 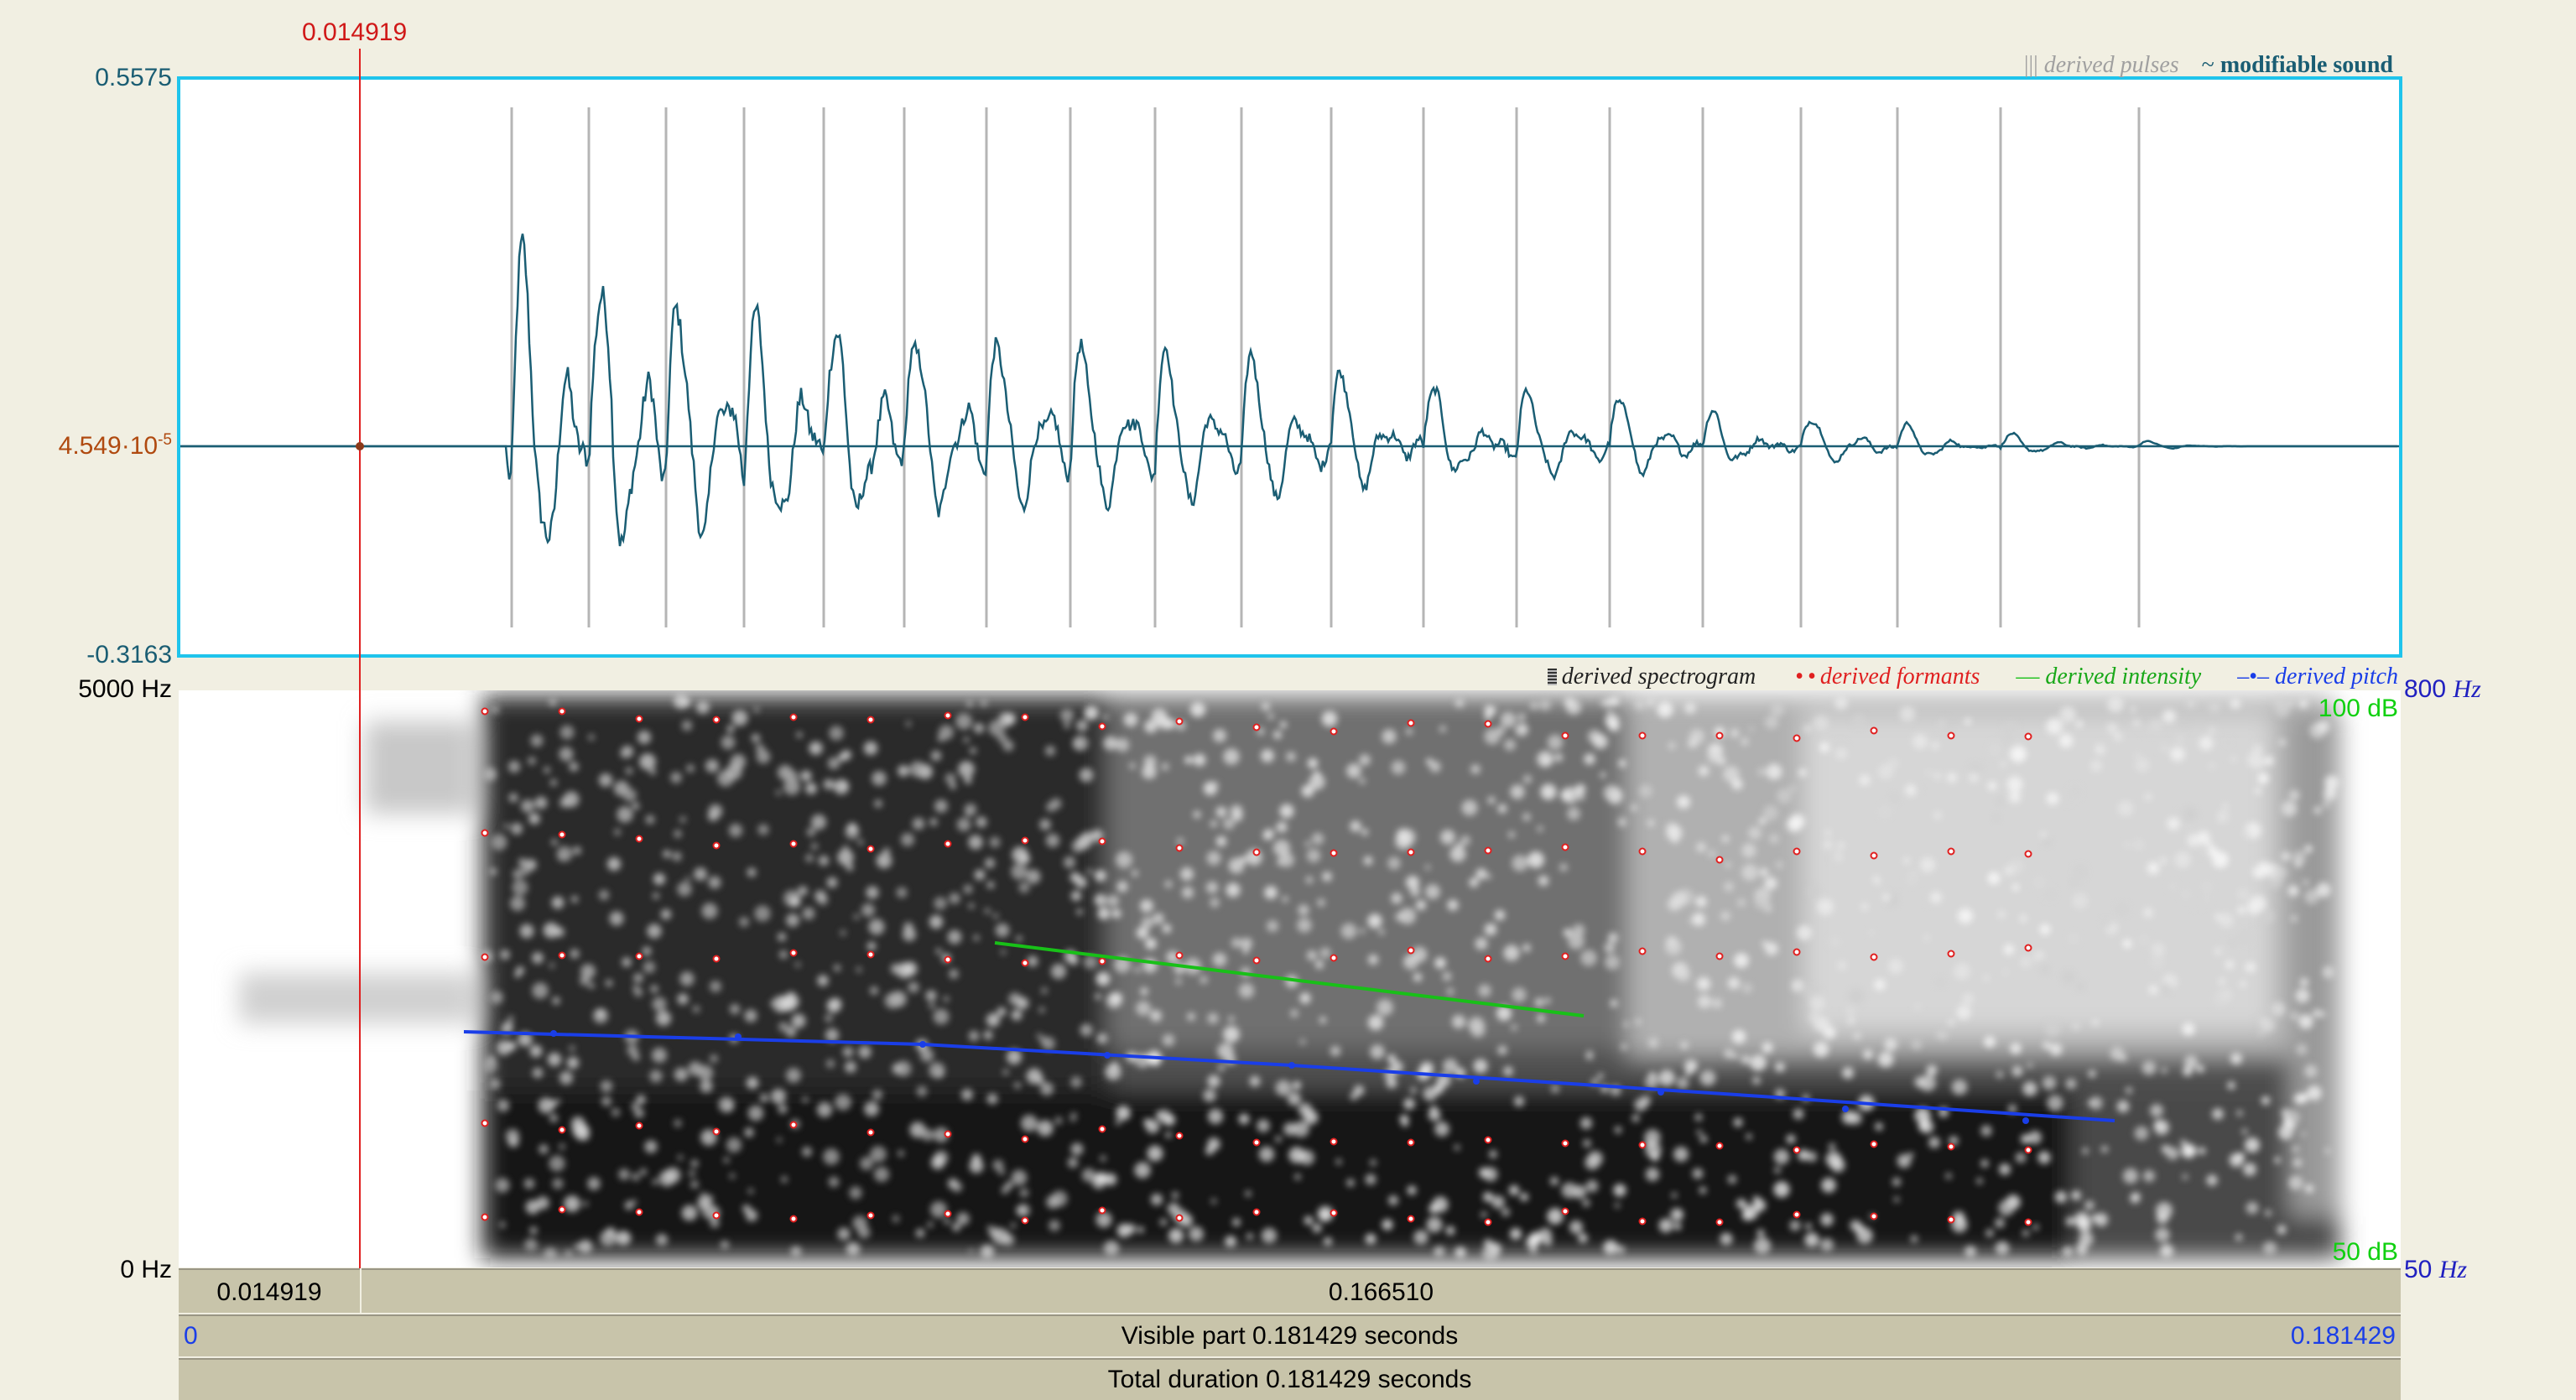 I want to click on cursor-left-time: 0.014919, so click(x=269, y=1292).